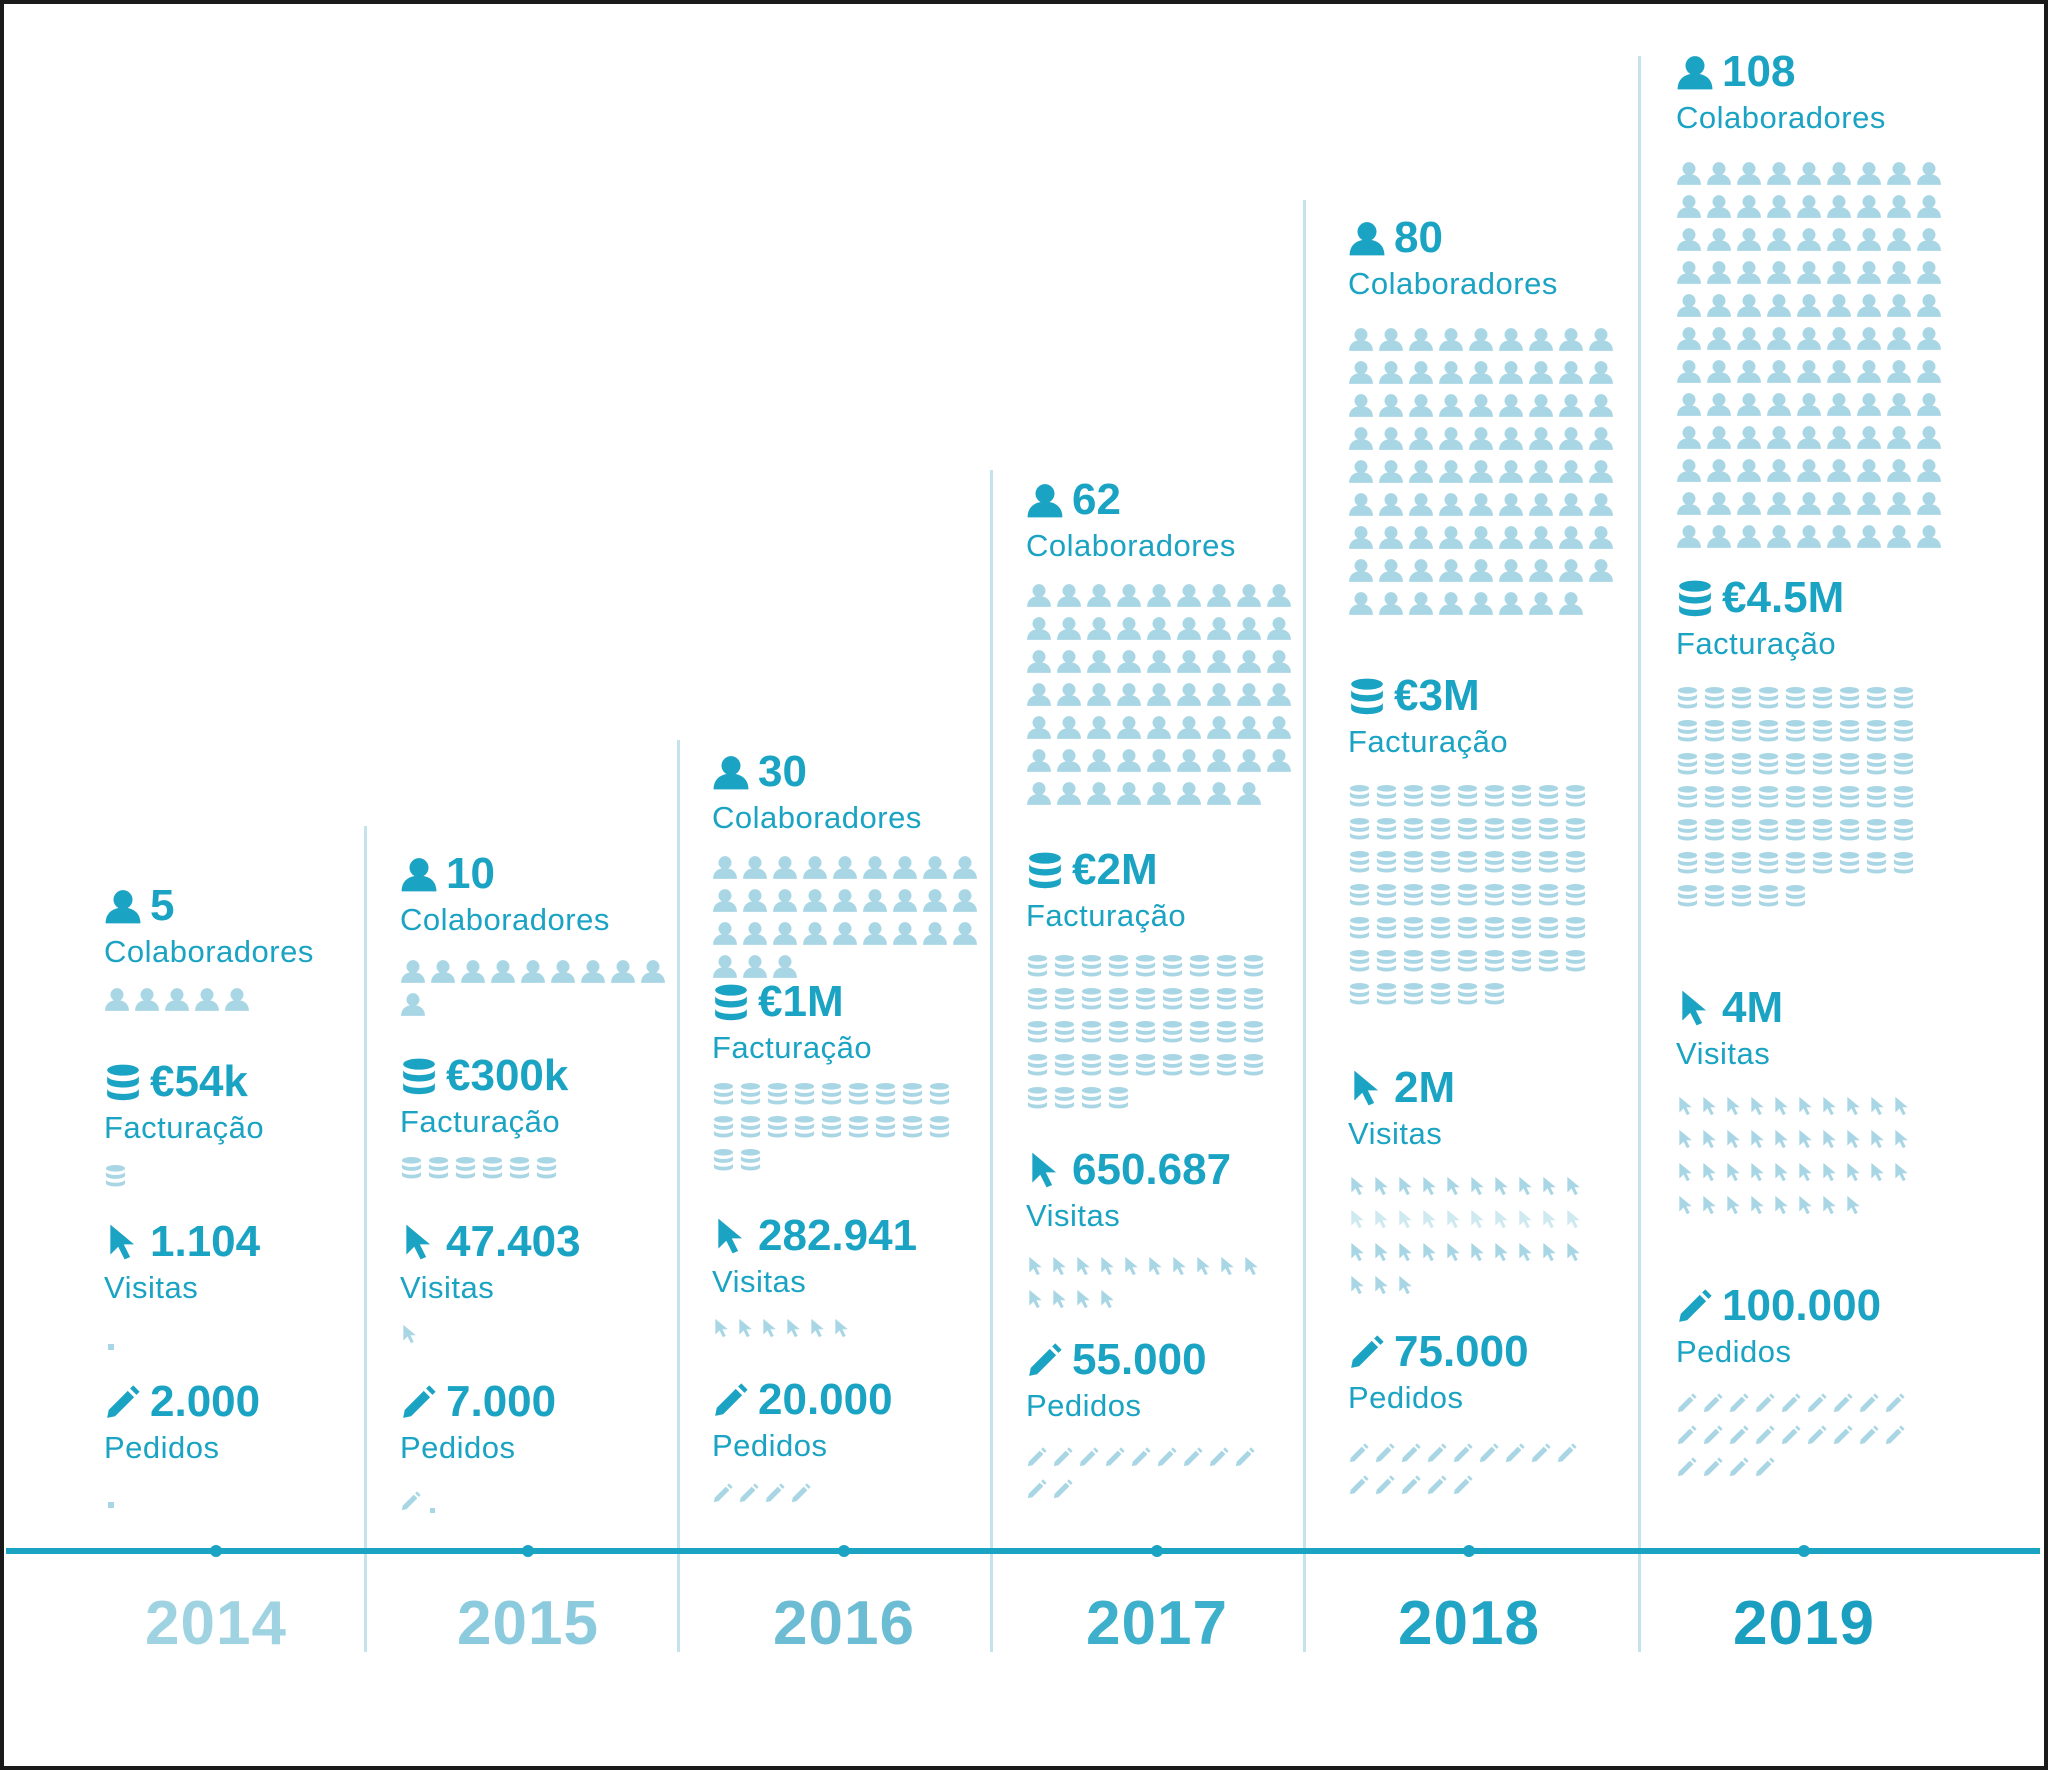 The width and height of the screenshot is (2048, 1770). I want to click on timeline-dot, so click(528, 1551).